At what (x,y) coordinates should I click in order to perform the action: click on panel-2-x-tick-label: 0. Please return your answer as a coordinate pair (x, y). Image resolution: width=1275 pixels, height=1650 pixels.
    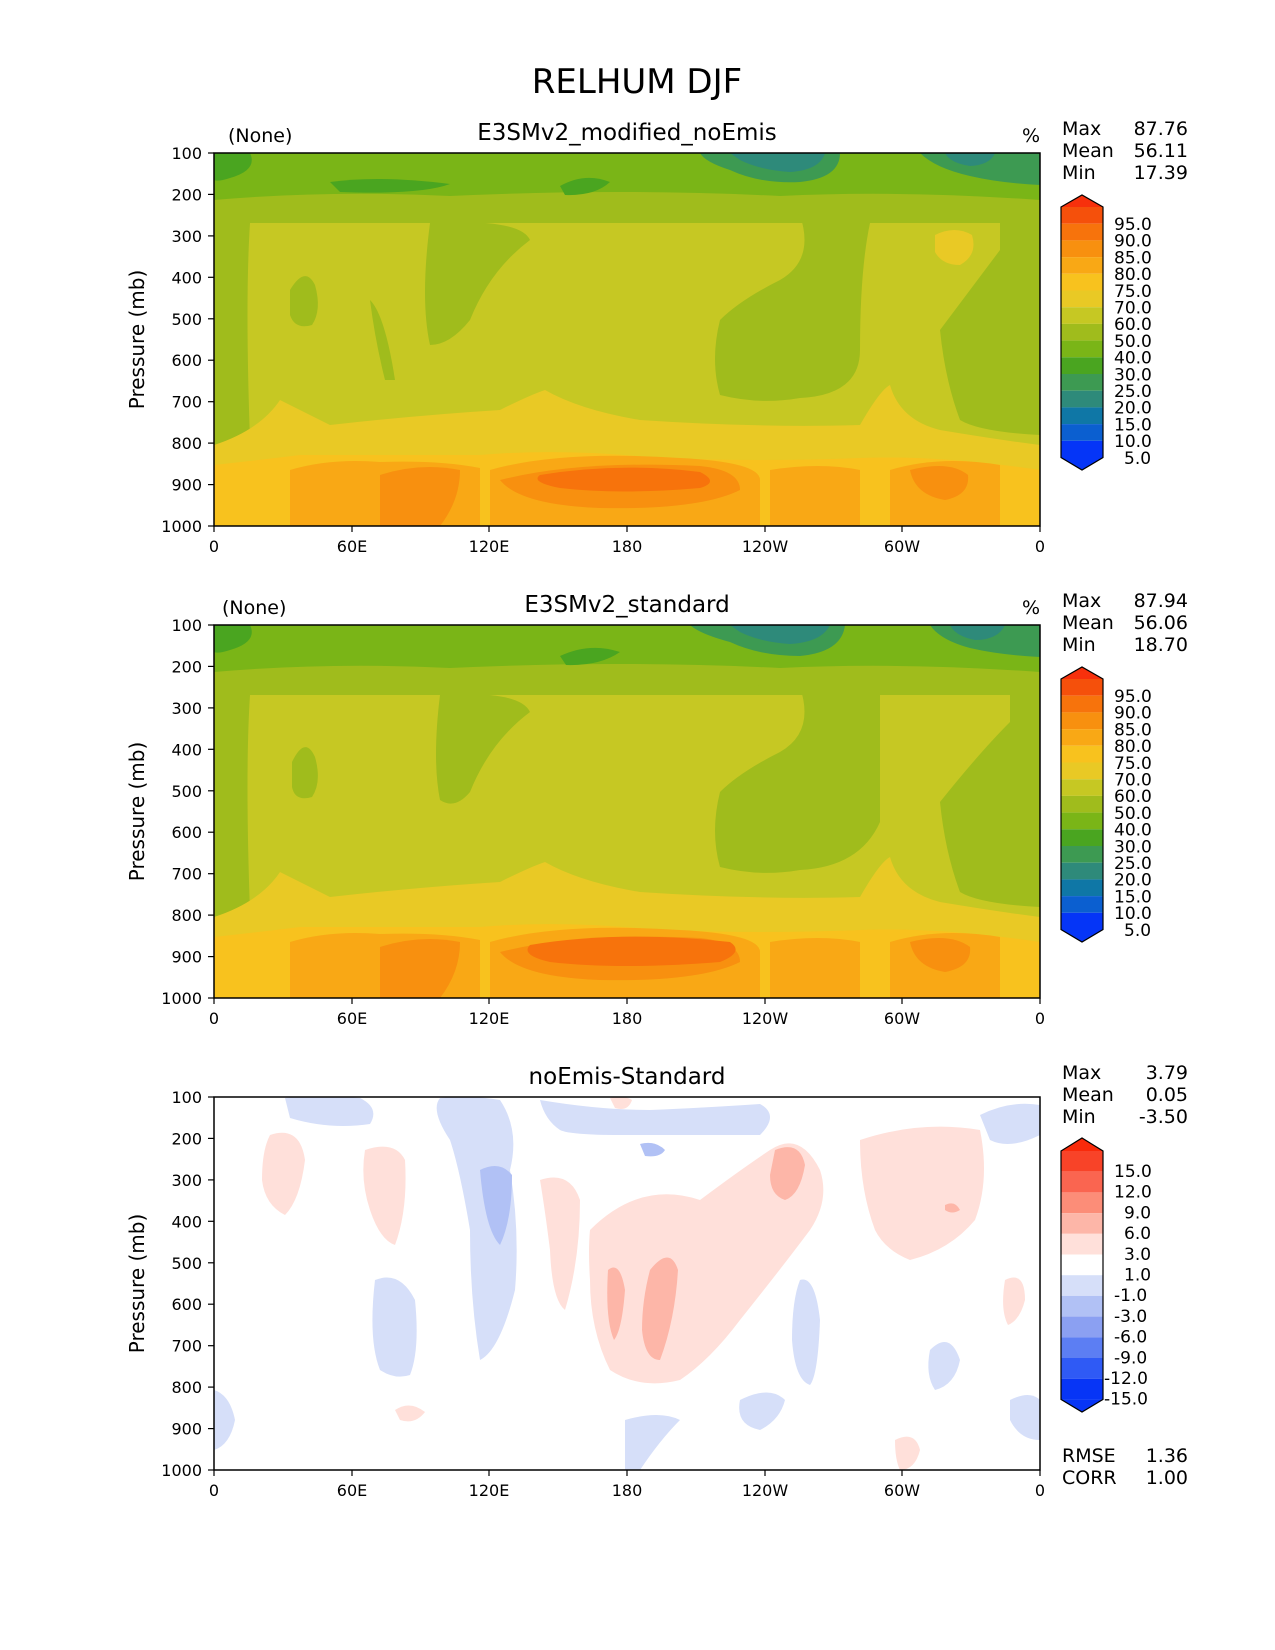
    Looking at the image, I should click on (214, 1018).